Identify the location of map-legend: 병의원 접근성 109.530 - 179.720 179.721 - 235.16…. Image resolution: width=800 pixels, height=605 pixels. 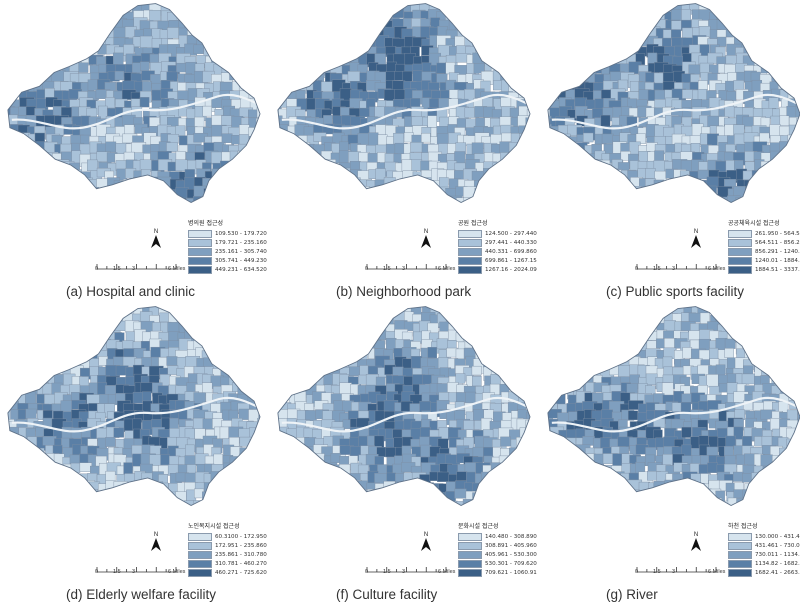
(227, 246).